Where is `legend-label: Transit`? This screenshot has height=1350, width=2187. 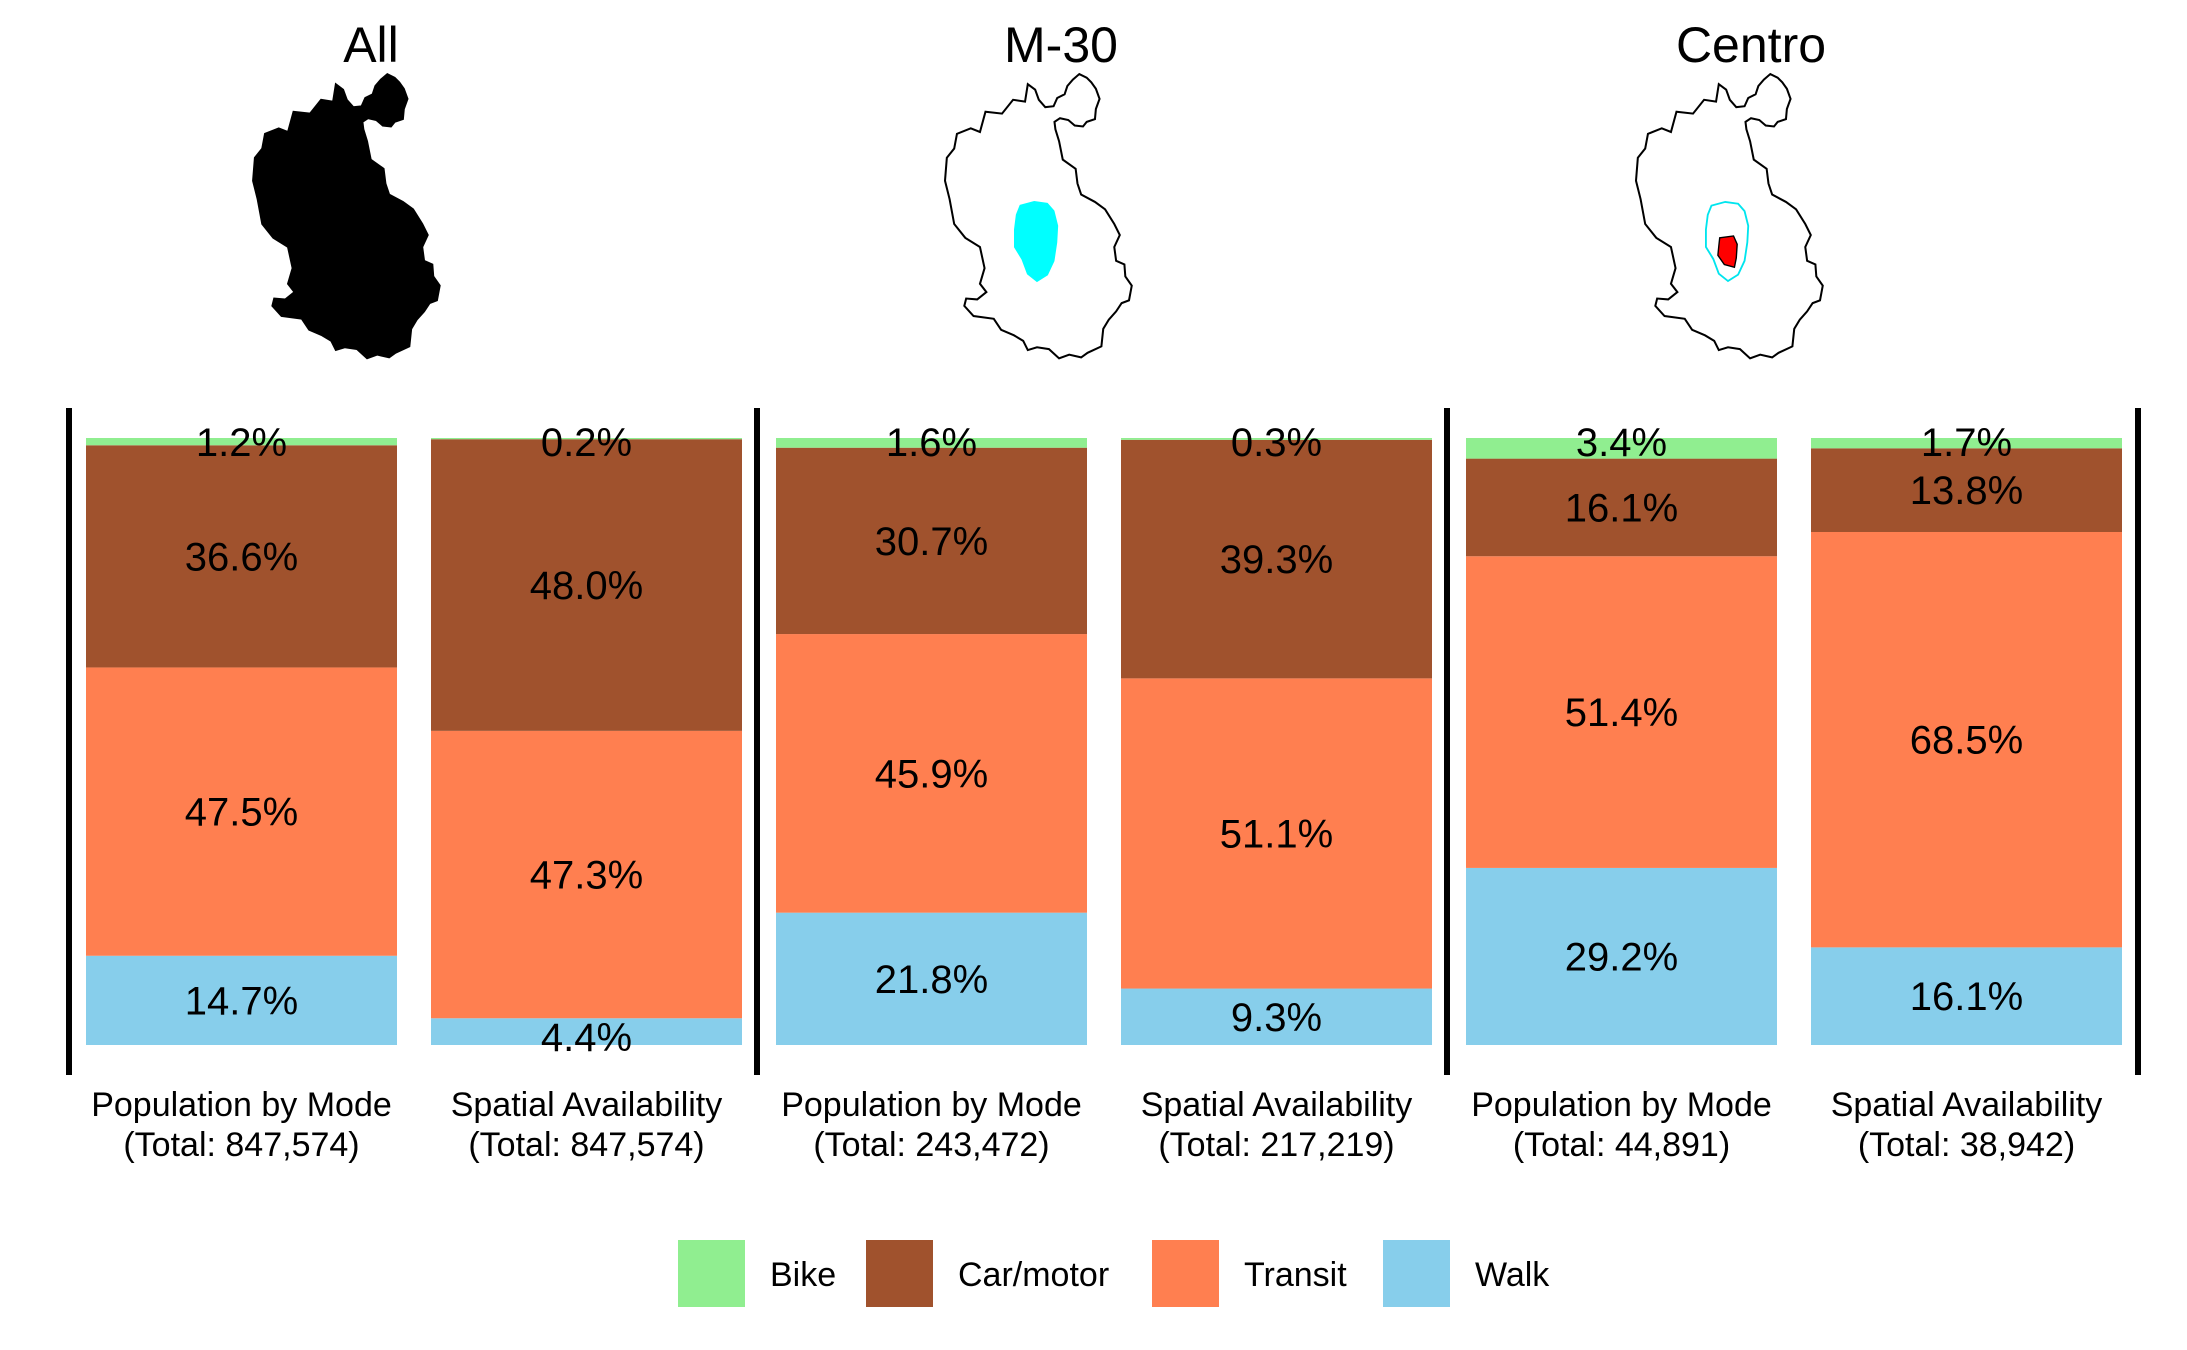
legend-label: Transit is located at coordinates (1295, 1275).